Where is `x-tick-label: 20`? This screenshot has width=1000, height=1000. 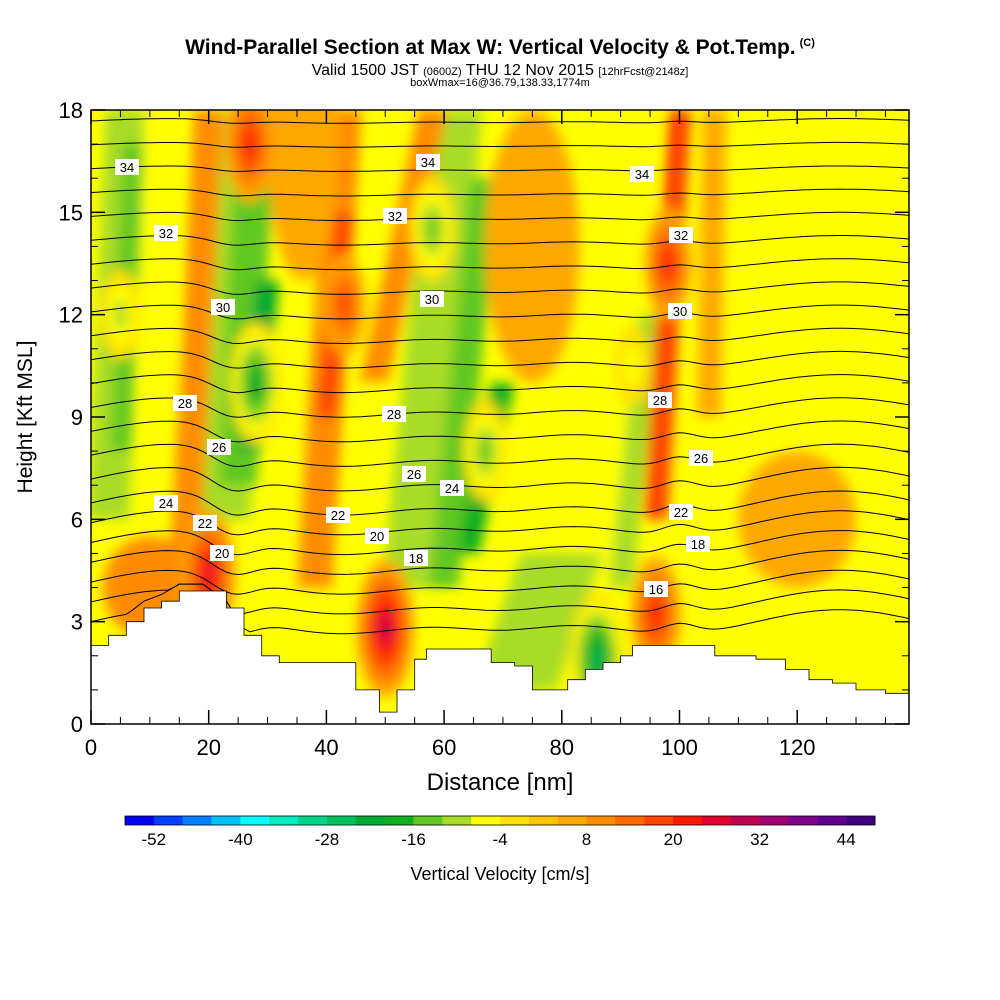 x-tick-label: 20 is located at coordinates (208, 747).